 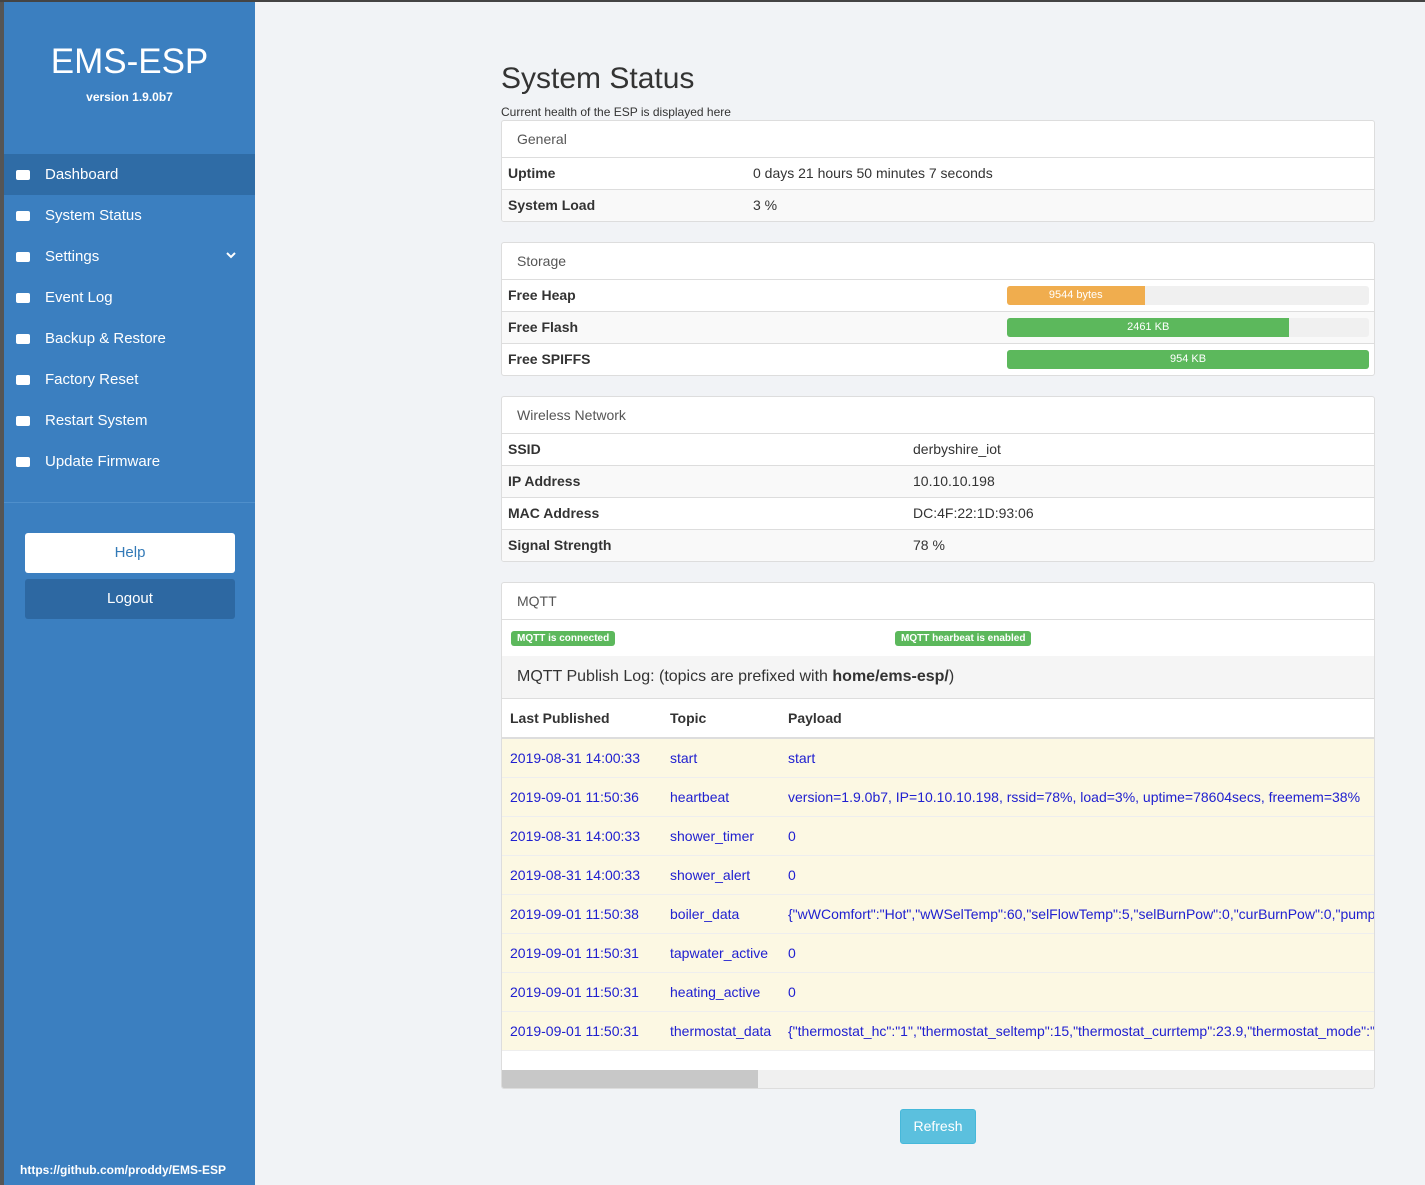 What do you see at coordinates (129, 256) in the screenshot?
I see `menu-item: Settings` at bounding box center [129, 256].